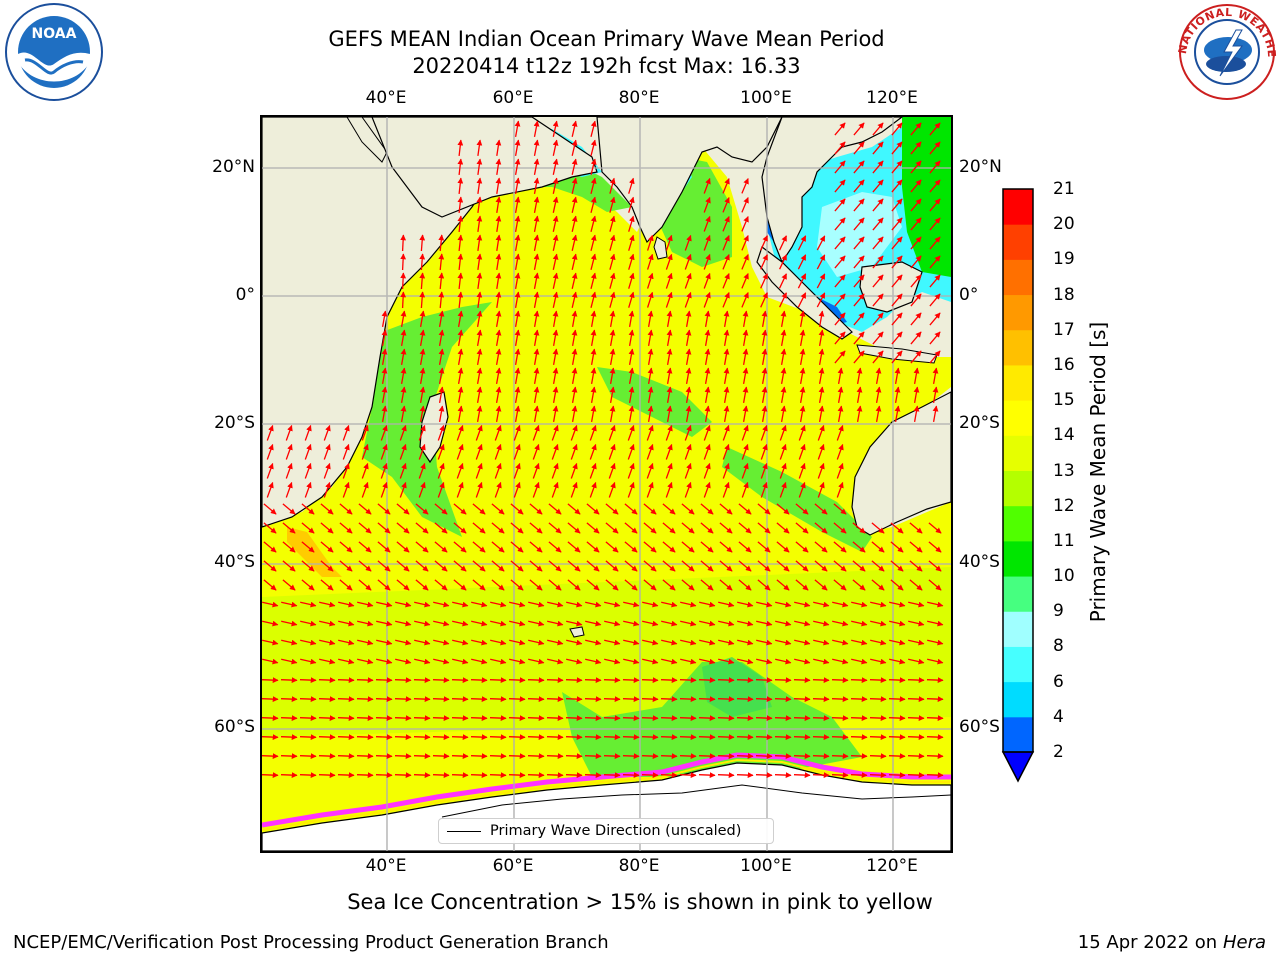 The image size is (1280, 960). Describe the element at coordinates (980, 167) in the screenshot. I see `lat-tick-right: 20°N` at that location.